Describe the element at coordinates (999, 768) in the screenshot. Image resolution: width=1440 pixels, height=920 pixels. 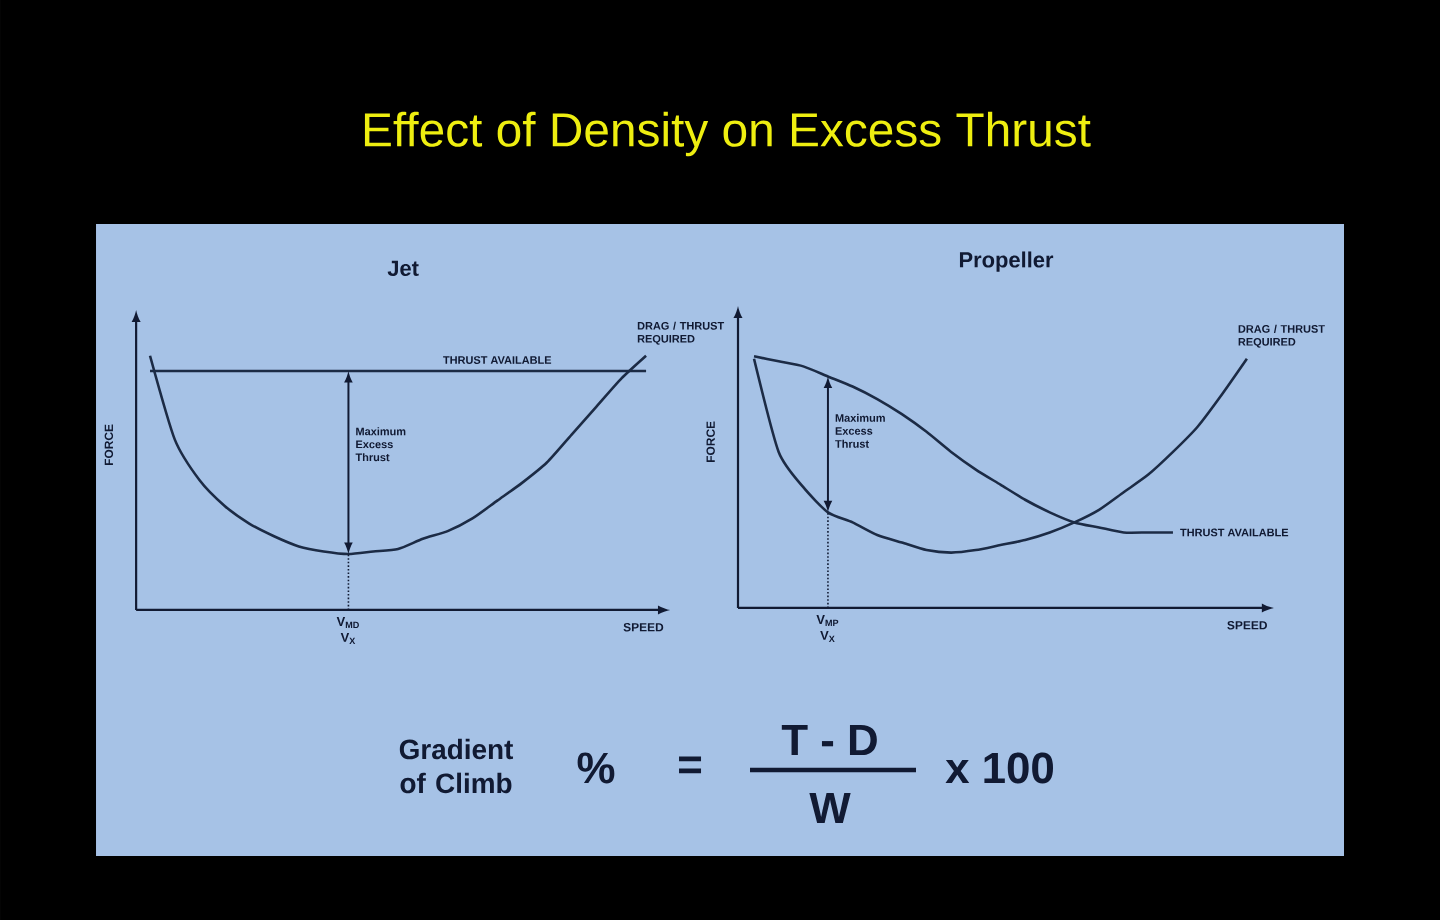
I see `text: x 100` at that location.